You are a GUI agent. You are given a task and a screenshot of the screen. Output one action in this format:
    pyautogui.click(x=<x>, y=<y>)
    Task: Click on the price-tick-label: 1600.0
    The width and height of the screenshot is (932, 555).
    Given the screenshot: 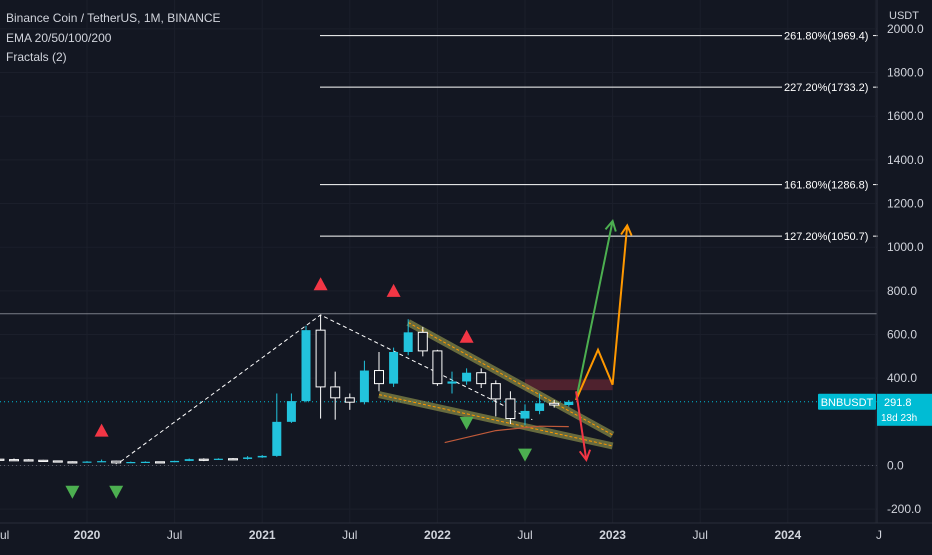 What is the action you would take?
    pyautogui.click(x=905, y=116)
    